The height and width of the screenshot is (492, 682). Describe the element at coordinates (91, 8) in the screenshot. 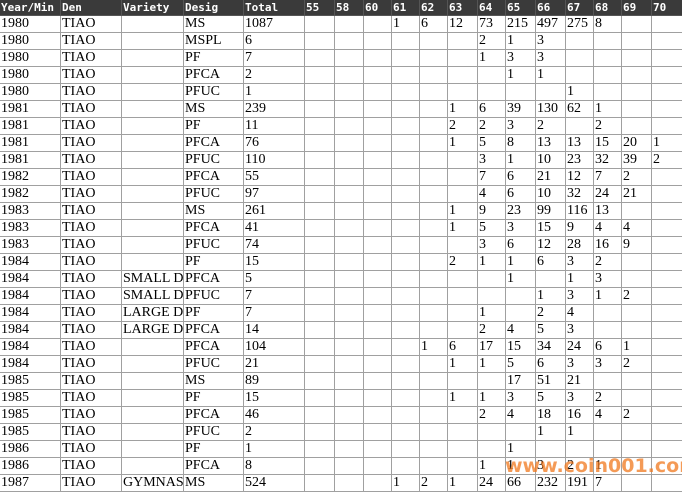

I see `column-header: Den` at that location.